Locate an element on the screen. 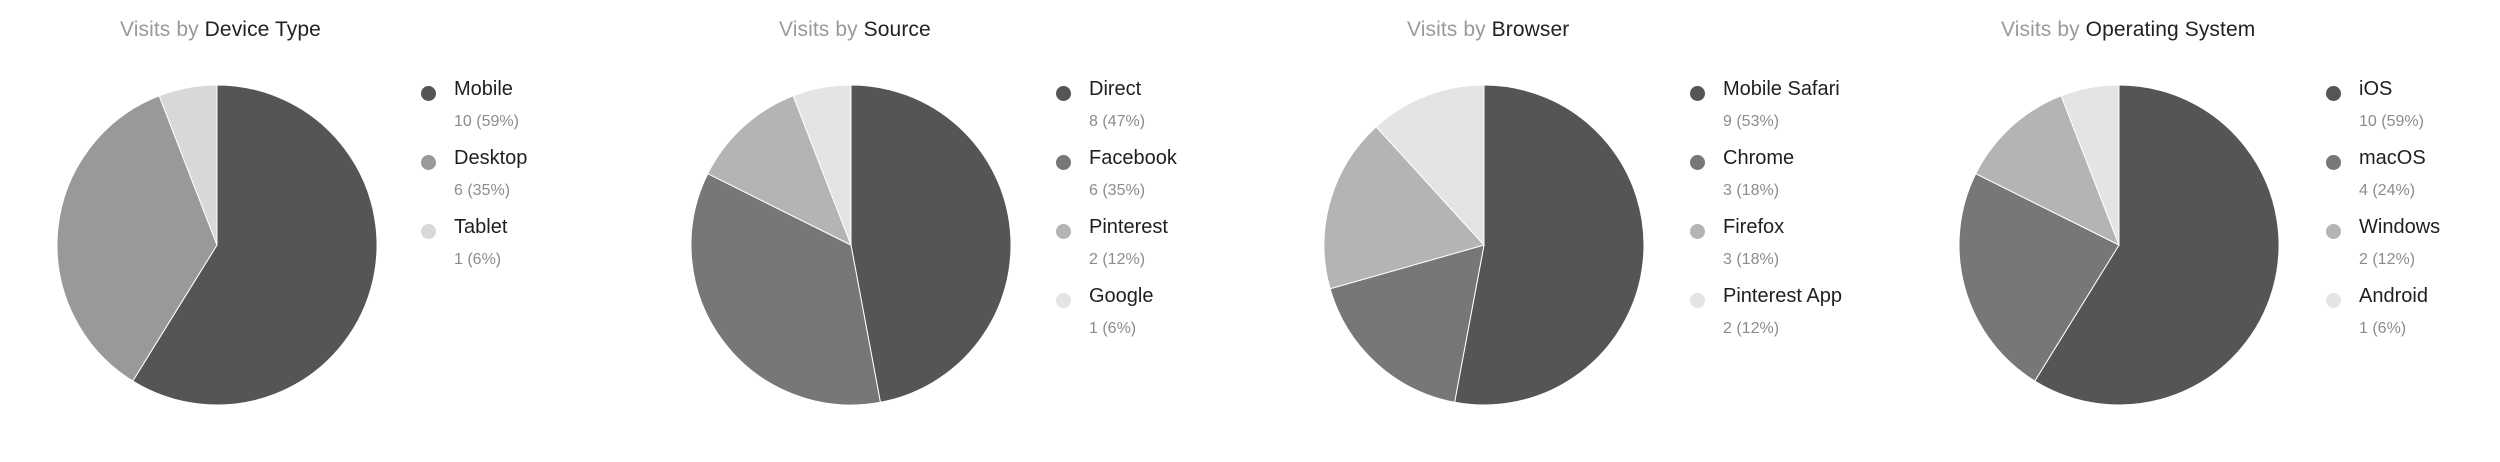 The width and height of the screenshot is (2500, 462). legend-item: Desktop 6 (35%) is located at coordinates (546, 181).